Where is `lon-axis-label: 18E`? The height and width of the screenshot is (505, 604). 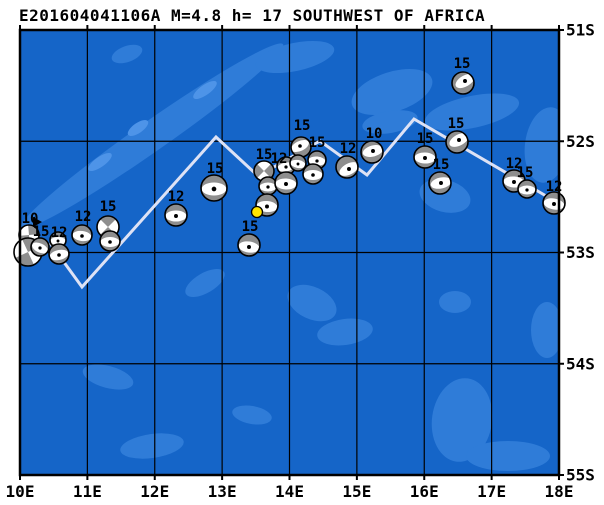 lon-axis-label: 18E is located at coordinates (559, 491).